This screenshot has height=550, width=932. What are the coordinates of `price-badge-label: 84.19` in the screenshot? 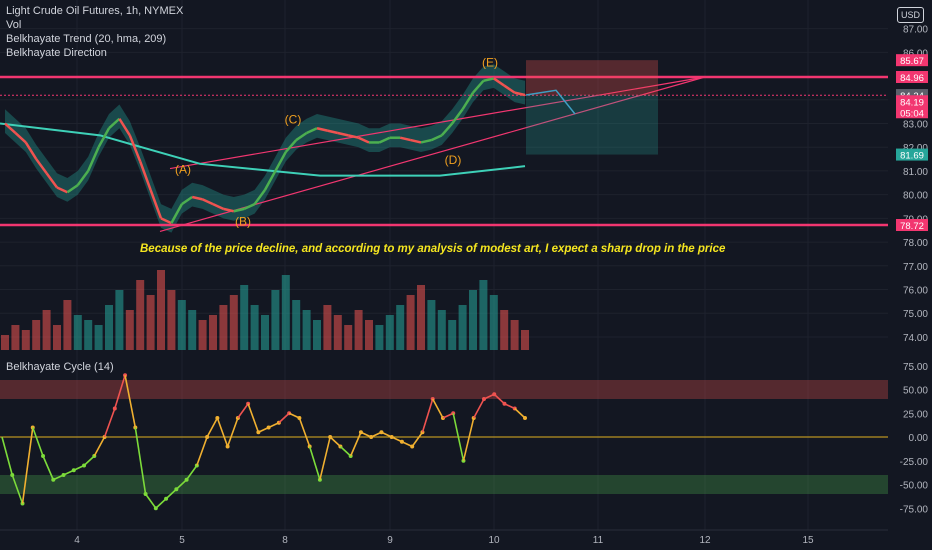 It's located at (912, 102).